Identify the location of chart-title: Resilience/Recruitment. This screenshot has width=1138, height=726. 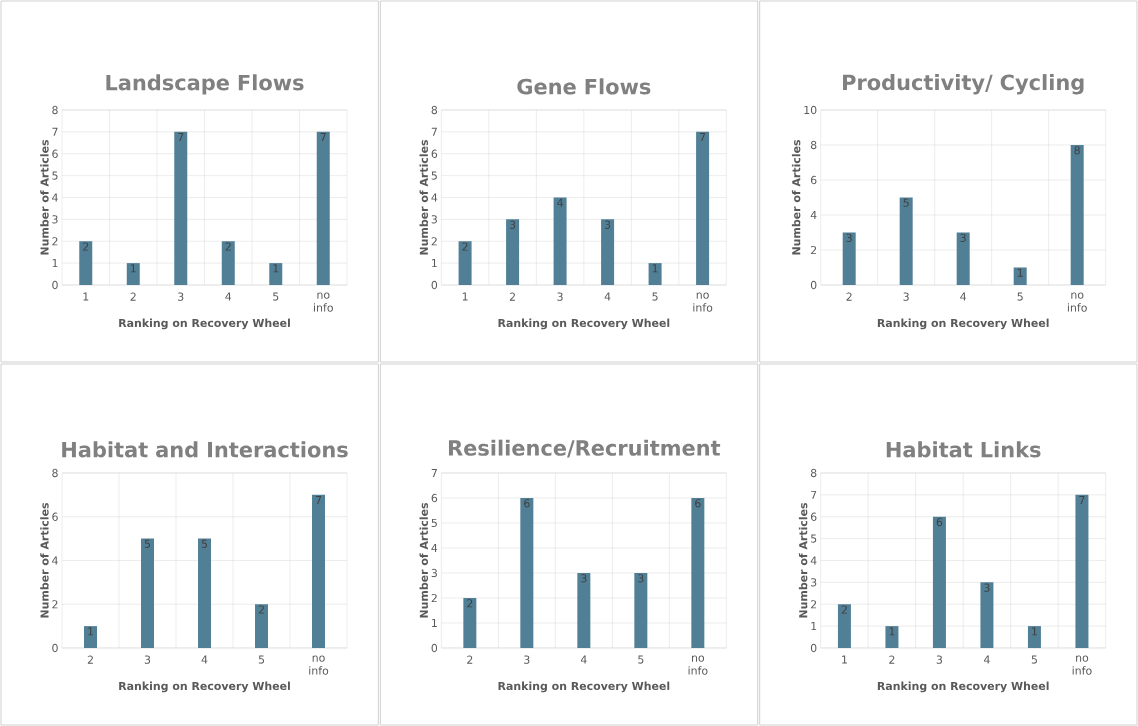
(584, 448).